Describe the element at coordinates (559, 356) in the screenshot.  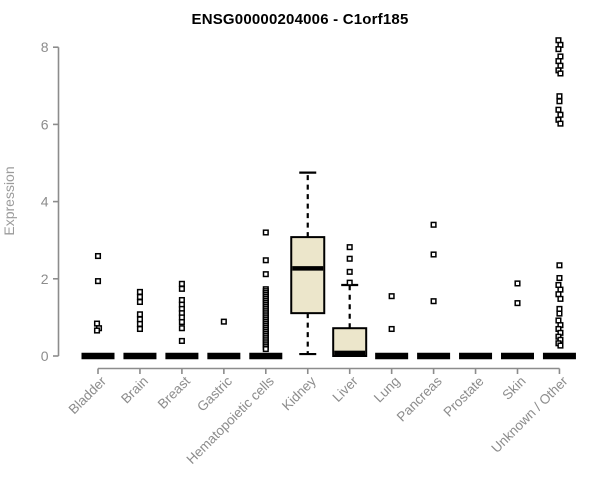
I see `zero-box-unknown-other` at that location.